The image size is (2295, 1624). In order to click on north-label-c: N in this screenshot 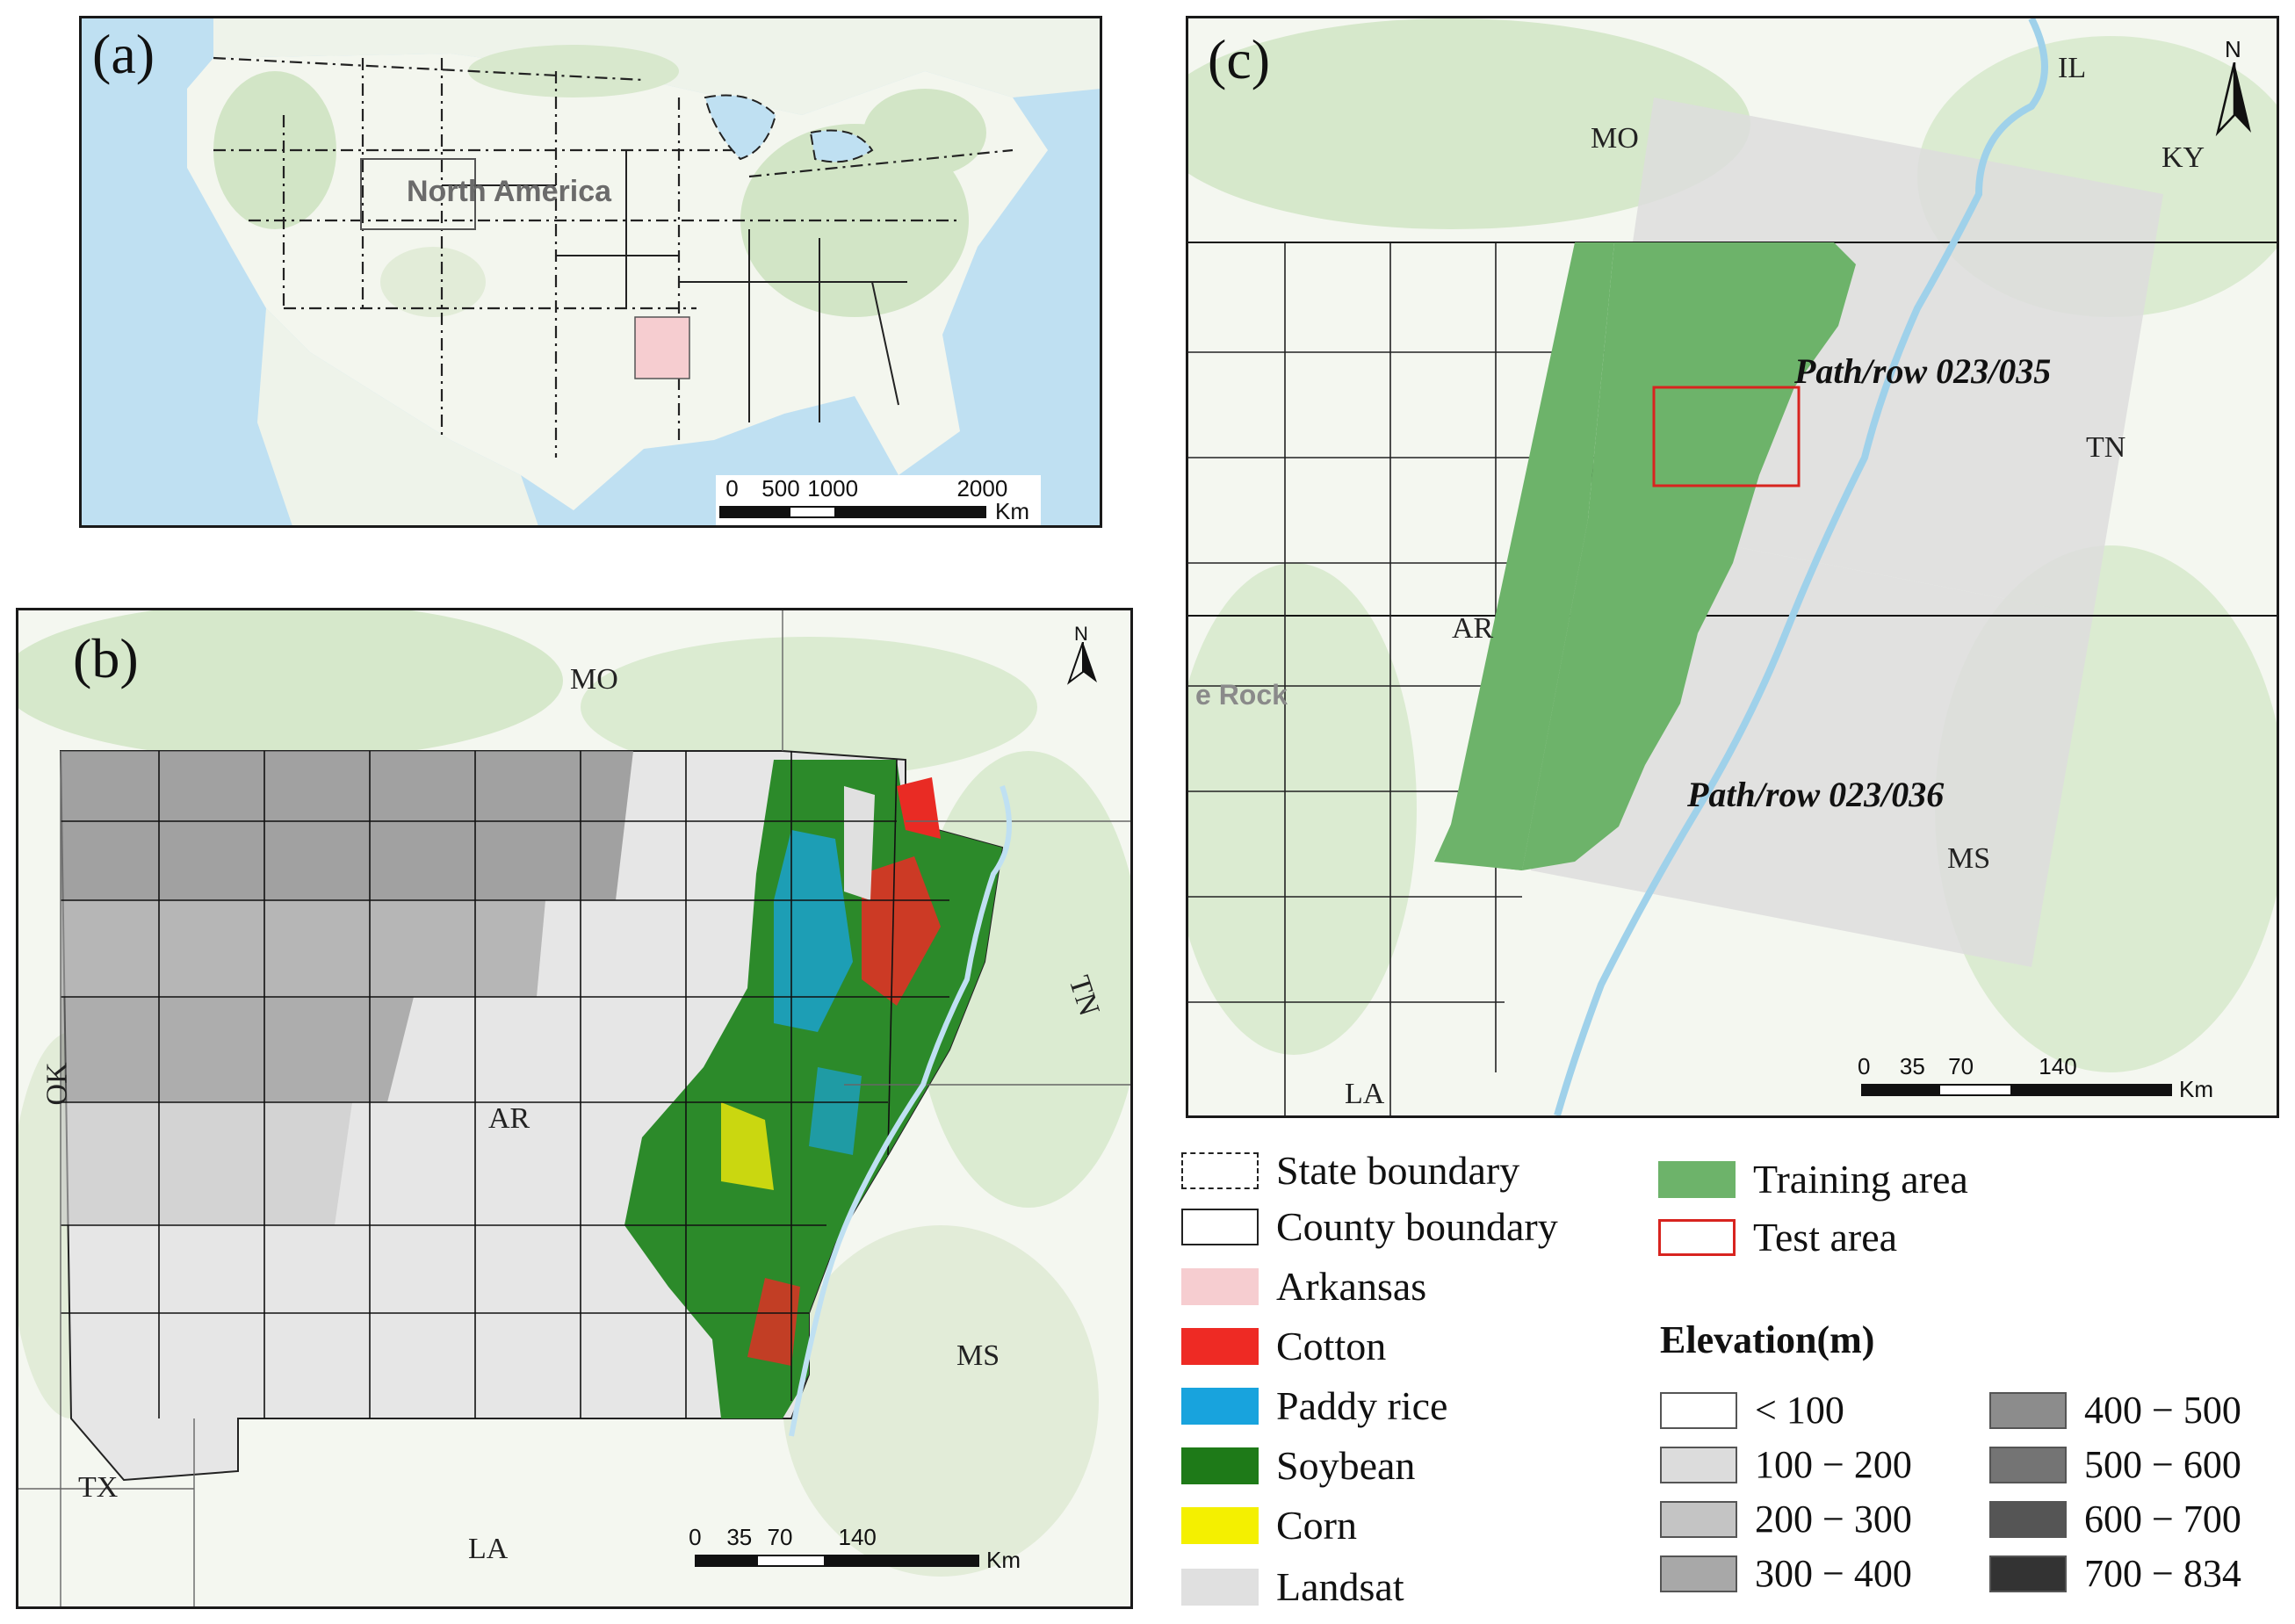, I will do `click(2233, 49)`.